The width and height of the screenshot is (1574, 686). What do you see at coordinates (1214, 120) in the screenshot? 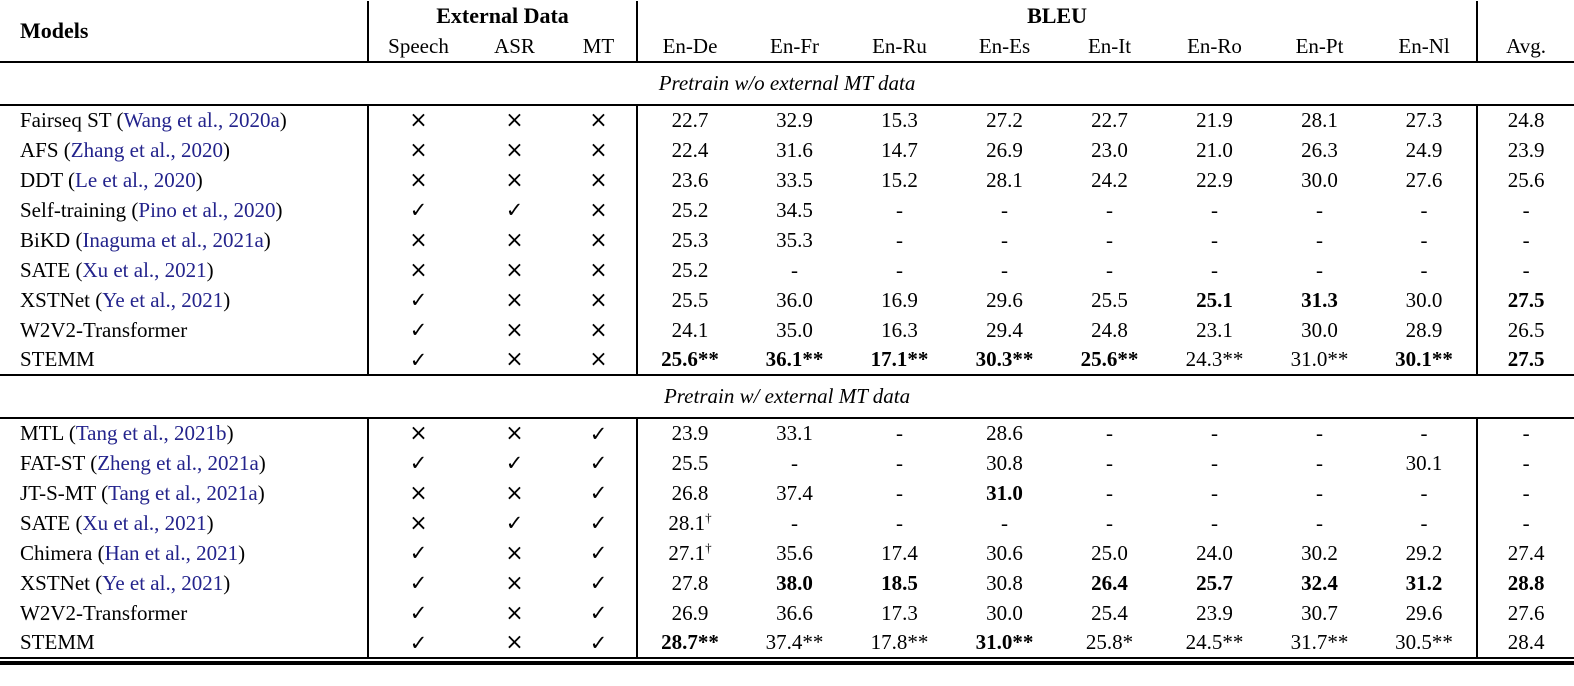
I see `score-value: 21.9` at bounding box center [1214, 120].